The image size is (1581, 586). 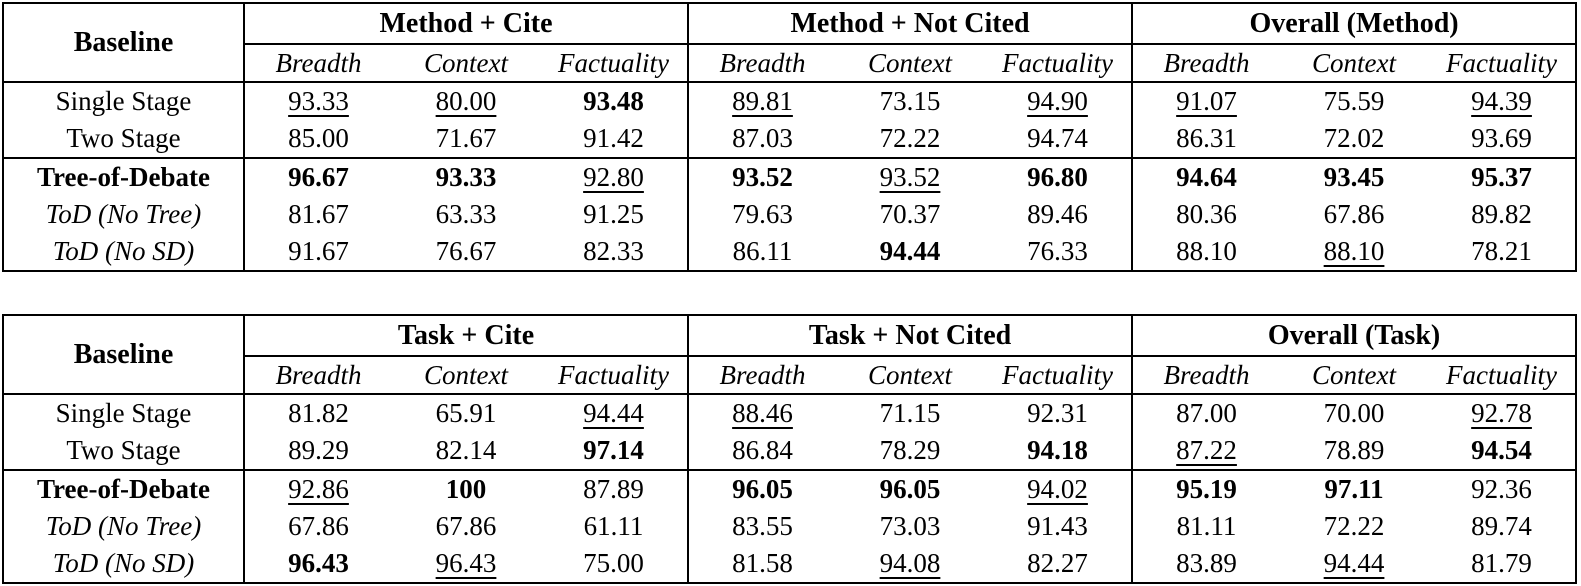 I want to click on metric-value: 73.03, so click(x=910, y=526).